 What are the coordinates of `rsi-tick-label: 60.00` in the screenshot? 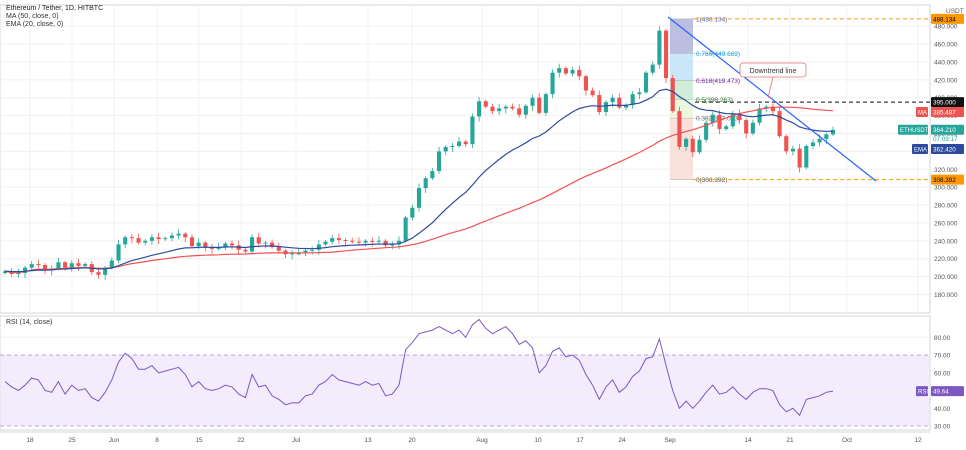 It's located at (942, 373).